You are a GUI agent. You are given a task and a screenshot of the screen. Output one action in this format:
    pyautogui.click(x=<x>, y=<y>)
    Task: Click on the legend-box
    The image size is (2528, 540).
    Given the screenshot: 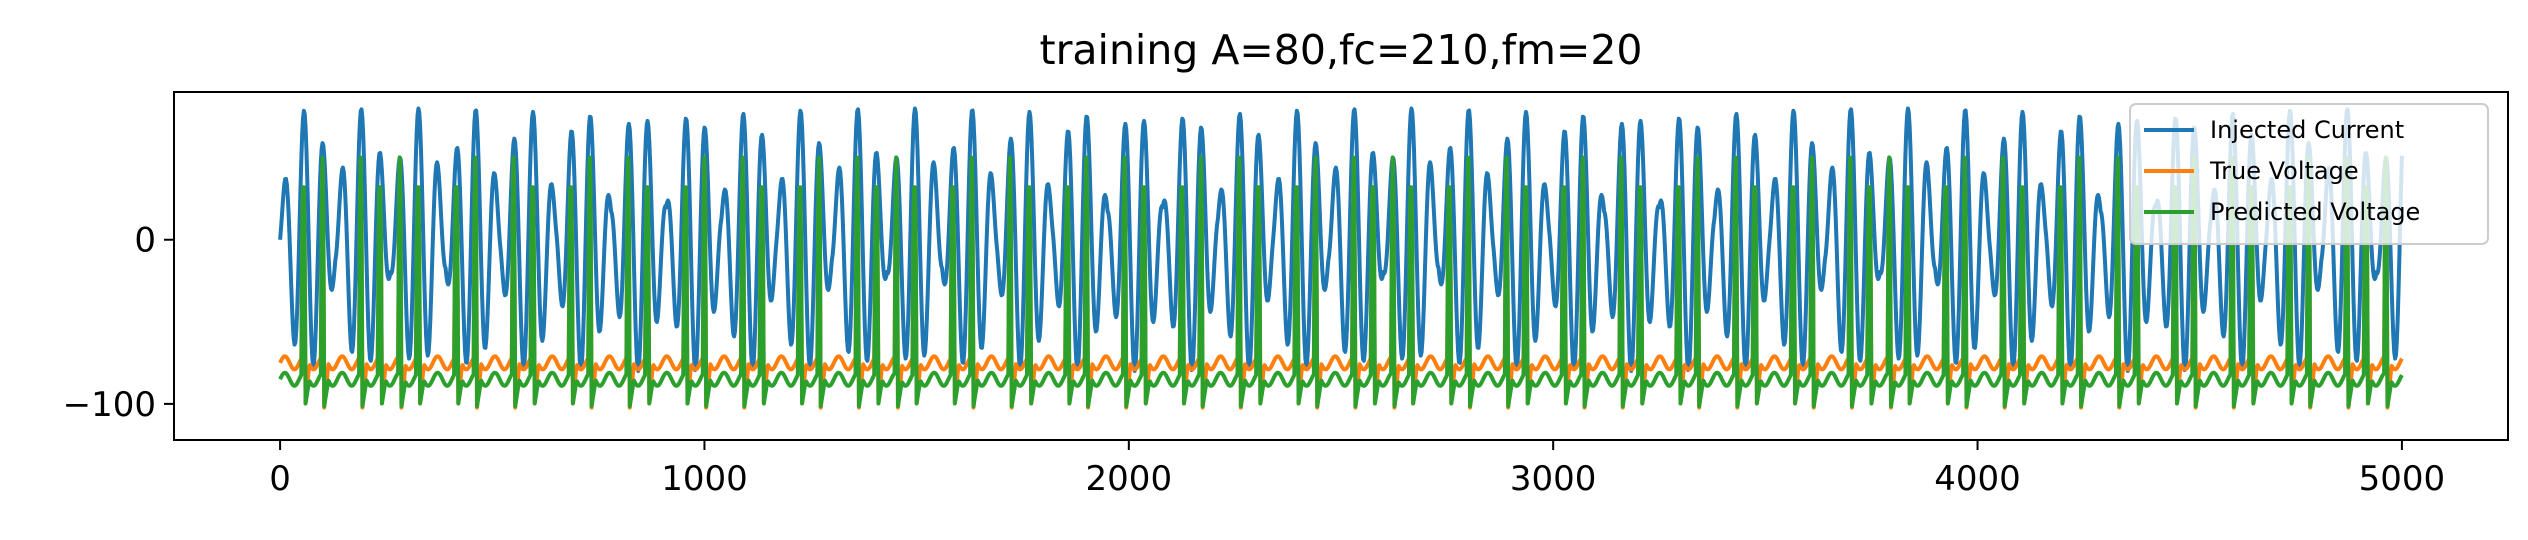 What is the action you would take?
    pyautogui.click(x=2309, y=174)
    